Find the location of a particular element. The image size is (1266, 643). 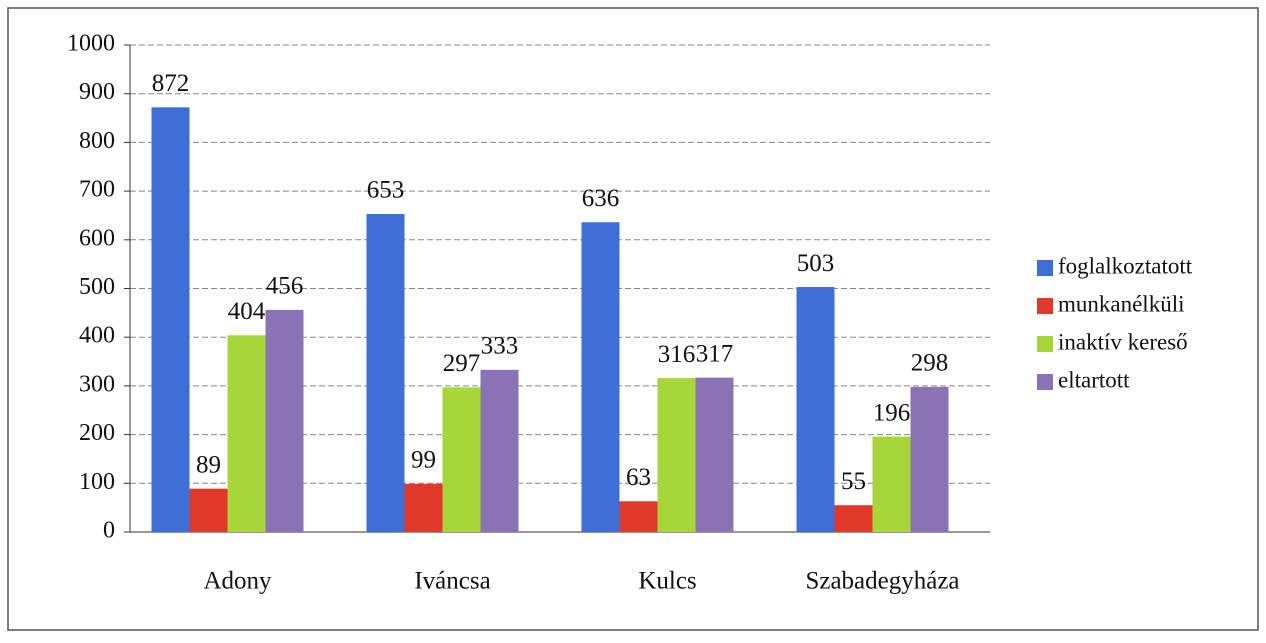

value-label: 63 is located at coordinates (638, 477).